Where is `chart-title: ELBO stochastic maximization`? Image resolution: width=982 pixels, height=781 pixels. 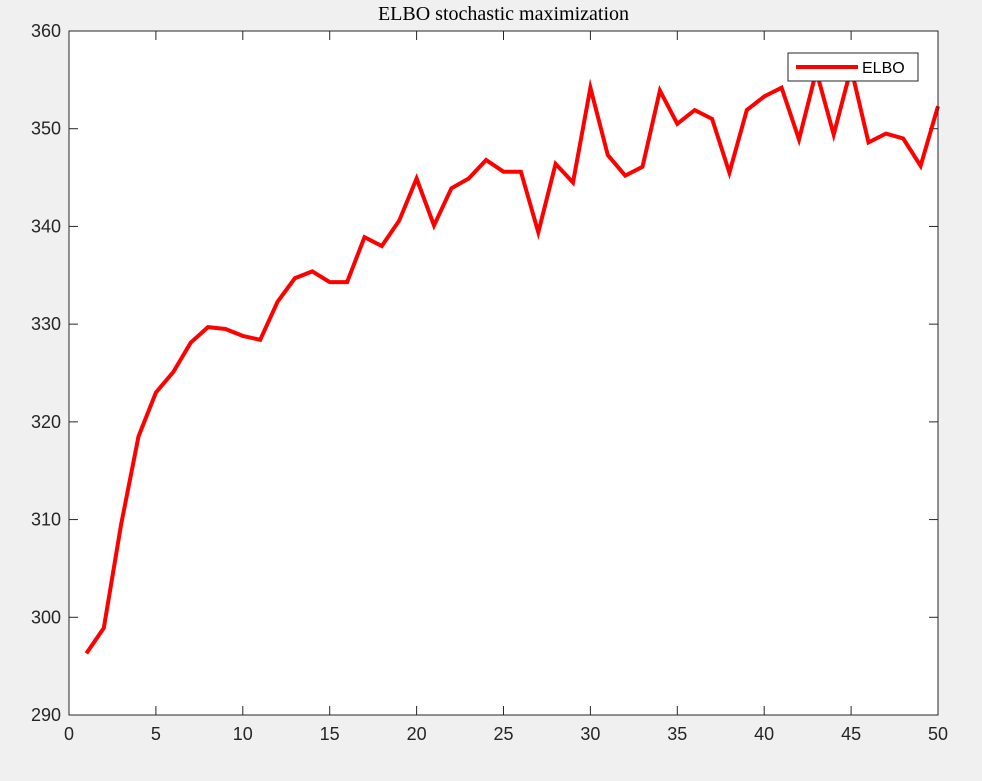 chart-title: ELBO stochastic maximization is located at coordinates (503, 14).